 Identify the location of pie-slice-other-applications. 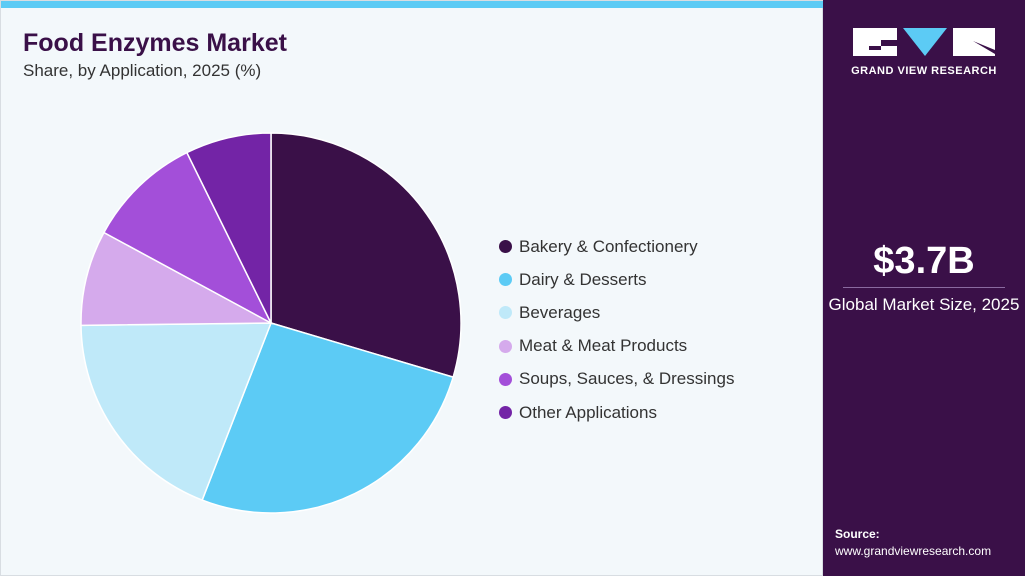
(228, 228).